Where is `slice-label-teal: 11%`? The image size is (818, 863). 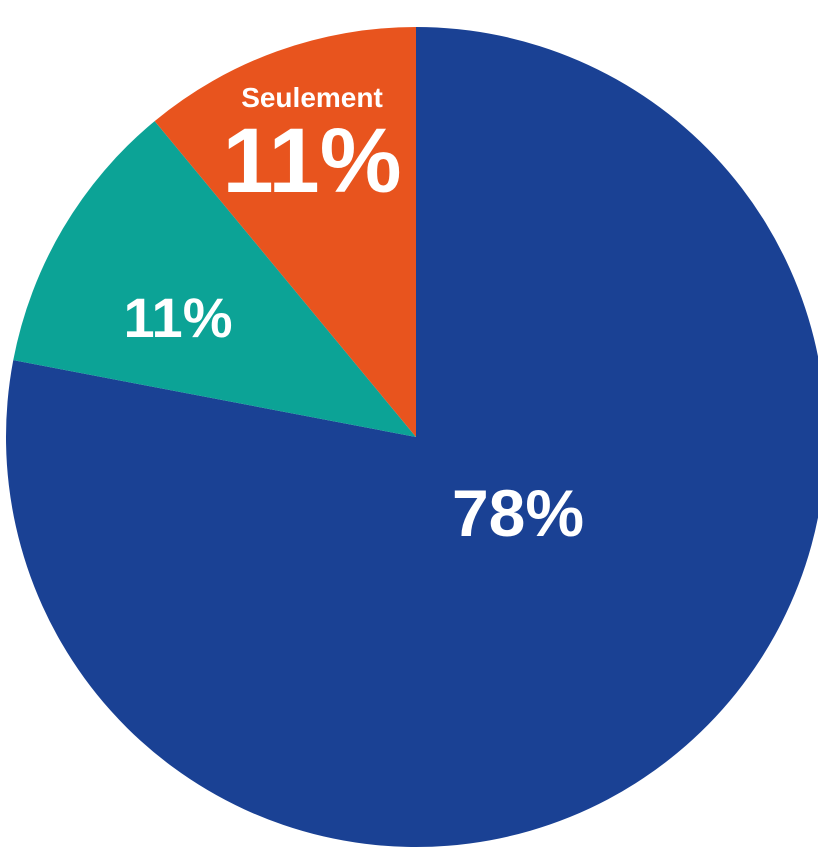
slice-label-teal: 11% is located at coordinates (178, 317).